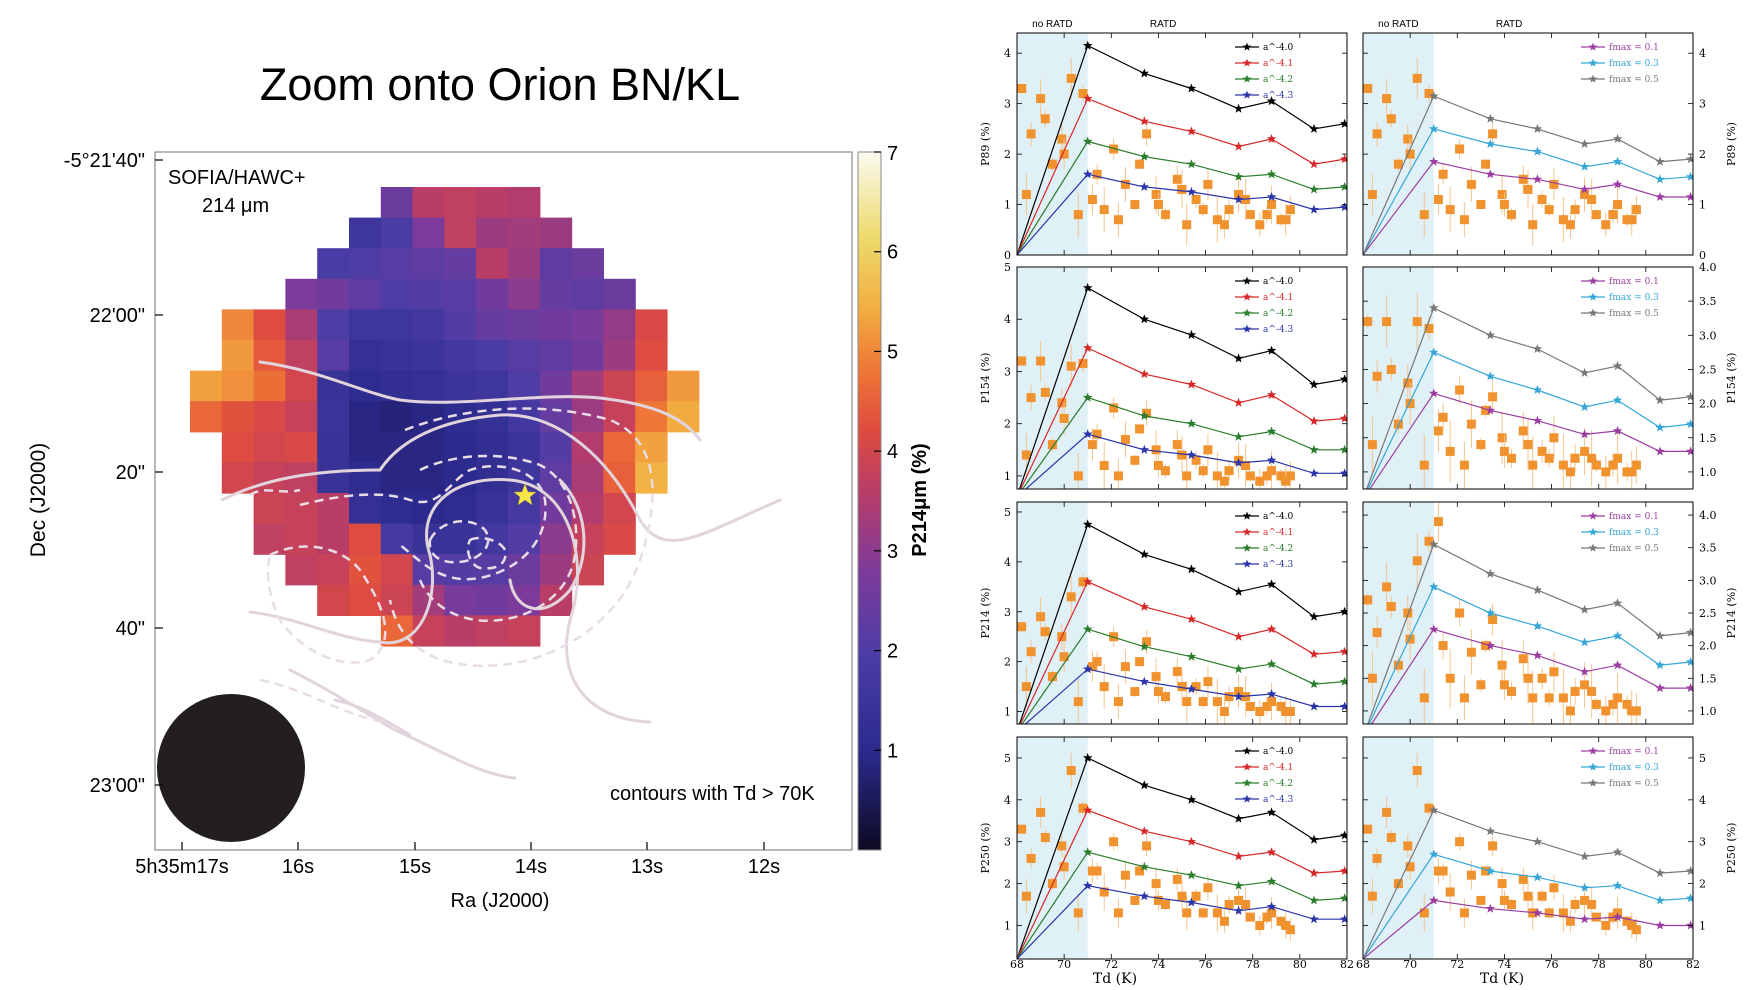 The image size is (1760, 990). Describe the element at coordinates (1278, 752) in the screenshot. I see `legend-label: a^-4.0` at that location.